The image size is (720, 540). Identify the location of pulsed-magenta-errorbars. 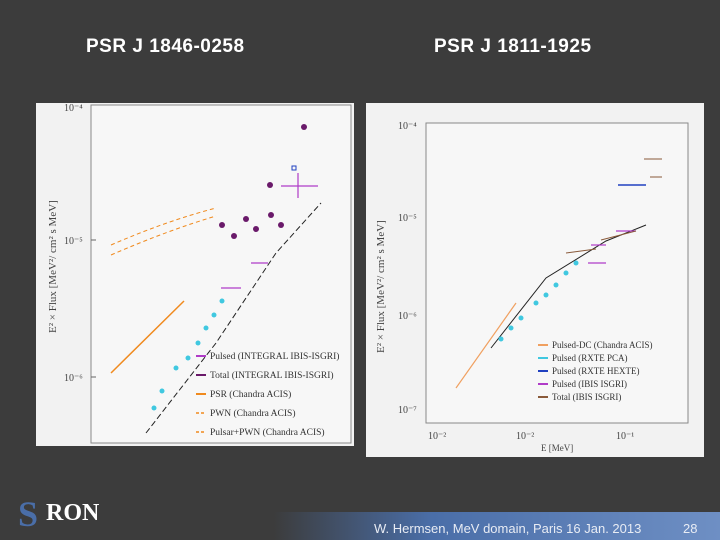
(269, 231).